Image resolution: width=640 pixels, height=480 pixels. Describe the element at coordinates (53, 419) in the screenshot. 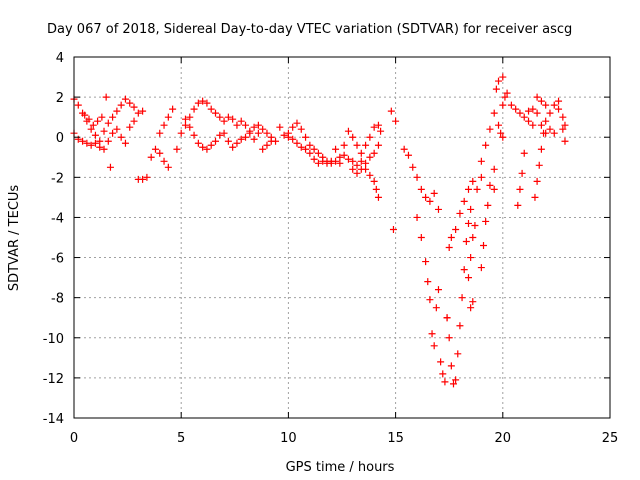

I see `y-tick-label: -14` at that location.